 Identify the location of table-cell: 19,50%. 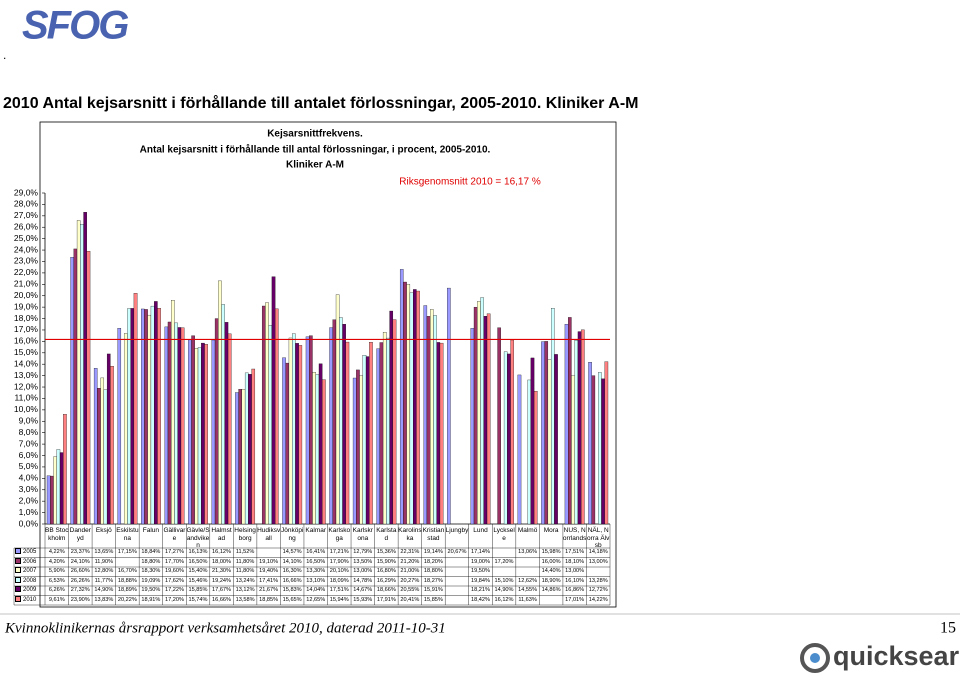
(151, 590).